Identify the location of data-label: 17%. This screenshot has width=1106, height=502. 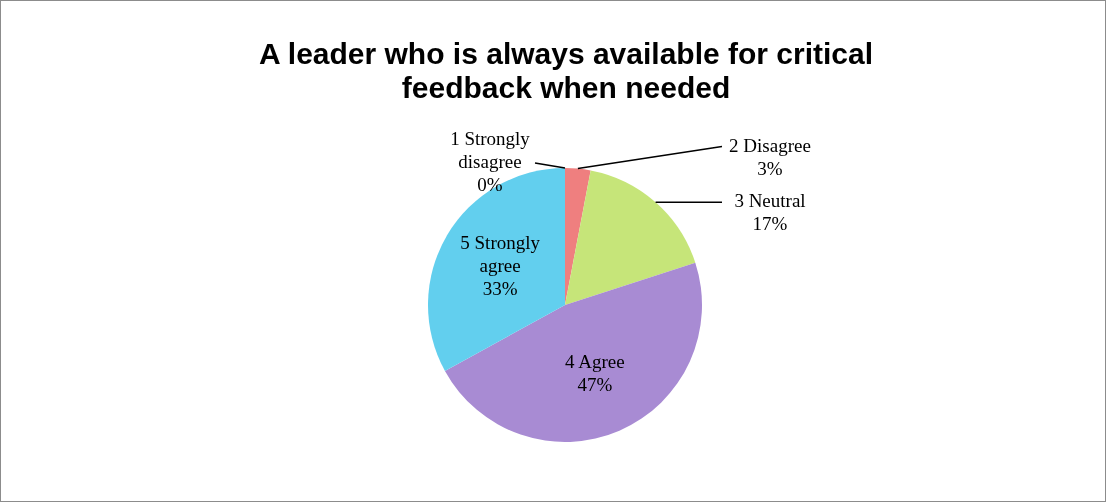
(770, 224).